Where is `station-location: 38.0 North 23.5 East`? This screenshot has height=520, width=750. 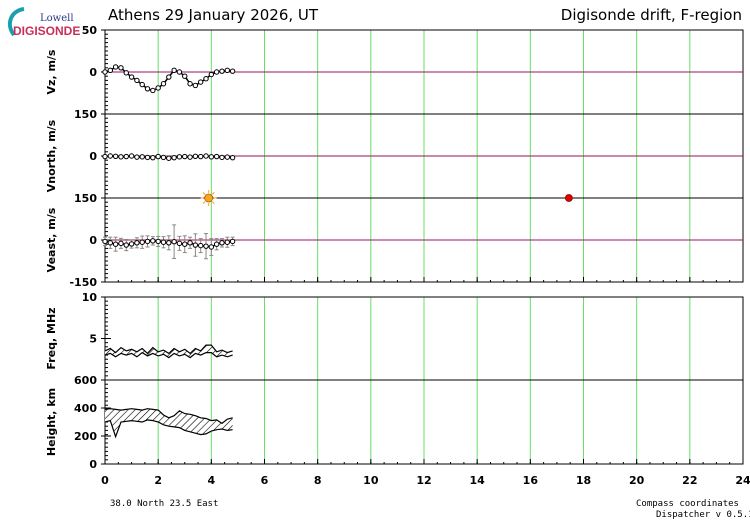
station-location: 38.0 North 23.5 East is located at coordinates (164, 504).